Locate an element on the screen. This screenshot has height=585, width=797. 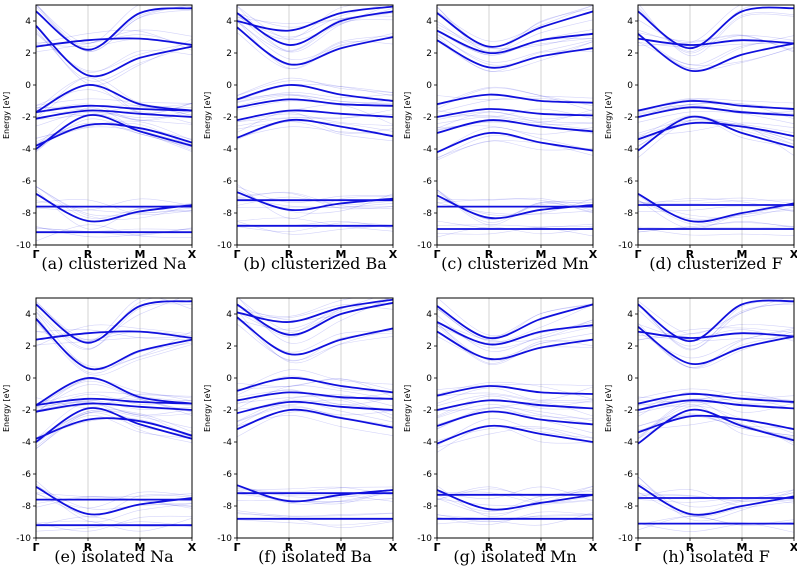
y-tick-label: -8 is located at coordinates (427, 507).